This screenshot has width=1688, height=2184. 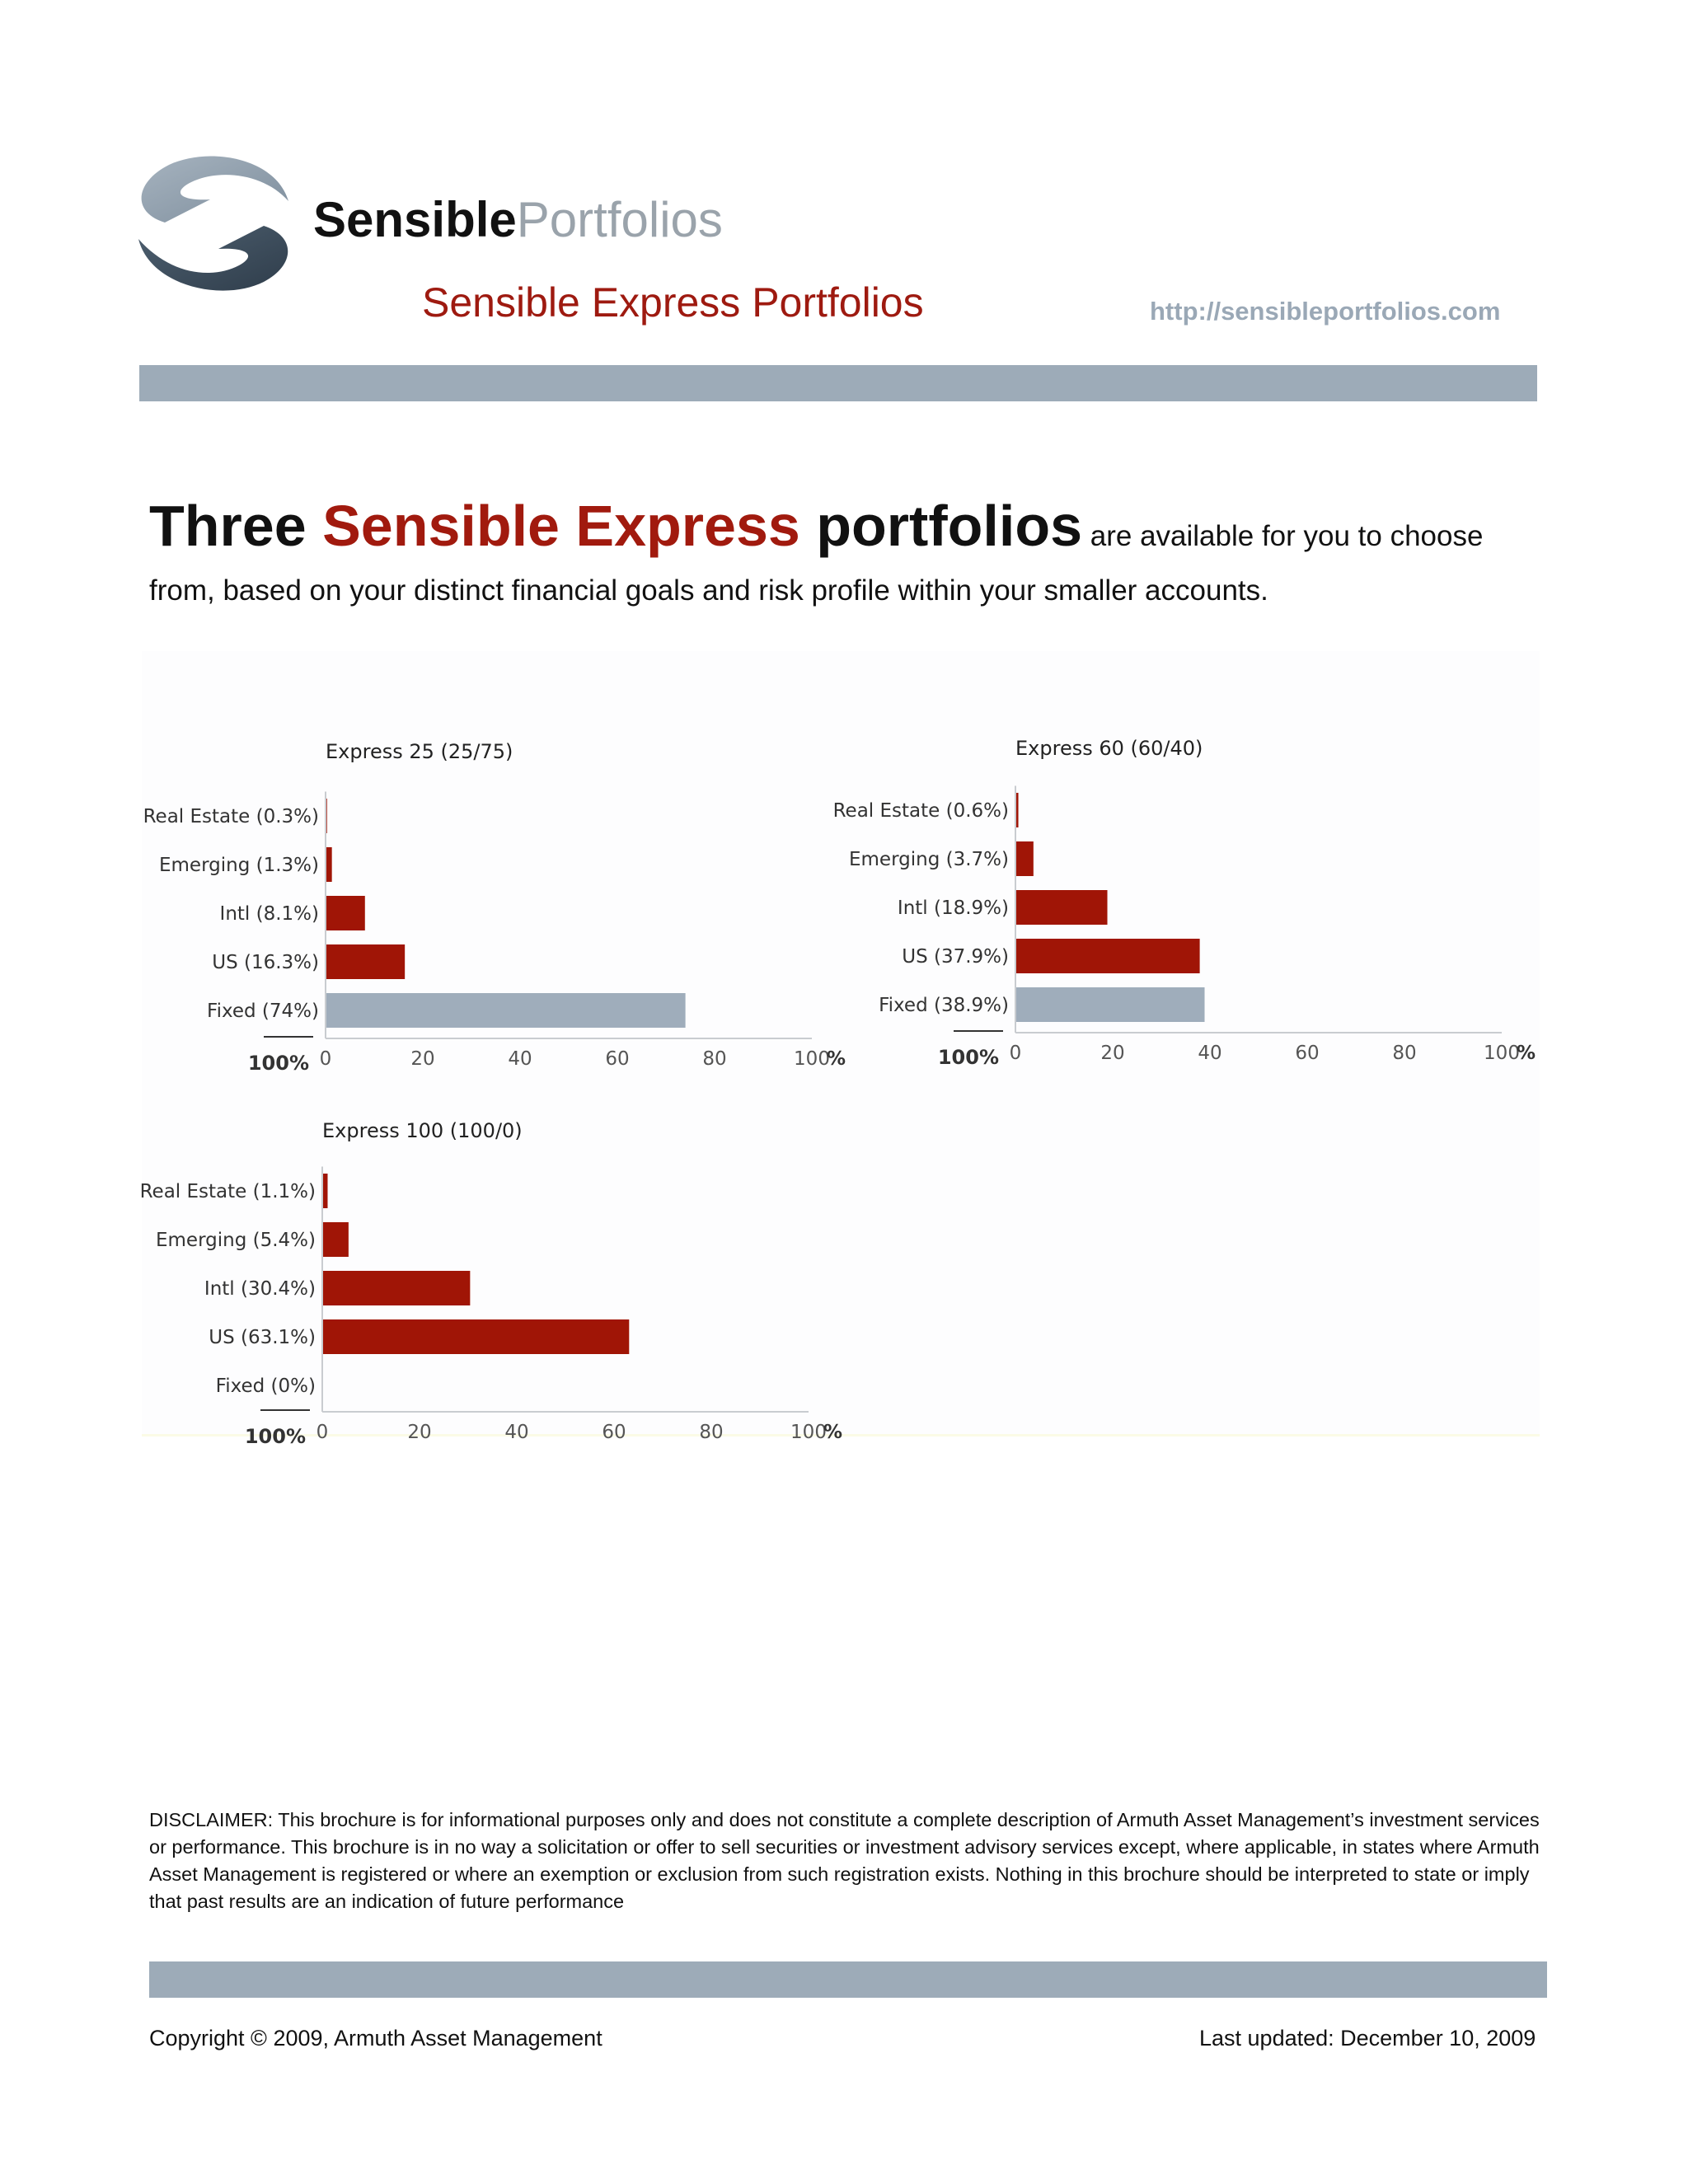 What do you see at coordinates (236, 1240) in the screenshot?
I see `category-label: Emerging (5.4%)` at bounding box center [236, 1240].